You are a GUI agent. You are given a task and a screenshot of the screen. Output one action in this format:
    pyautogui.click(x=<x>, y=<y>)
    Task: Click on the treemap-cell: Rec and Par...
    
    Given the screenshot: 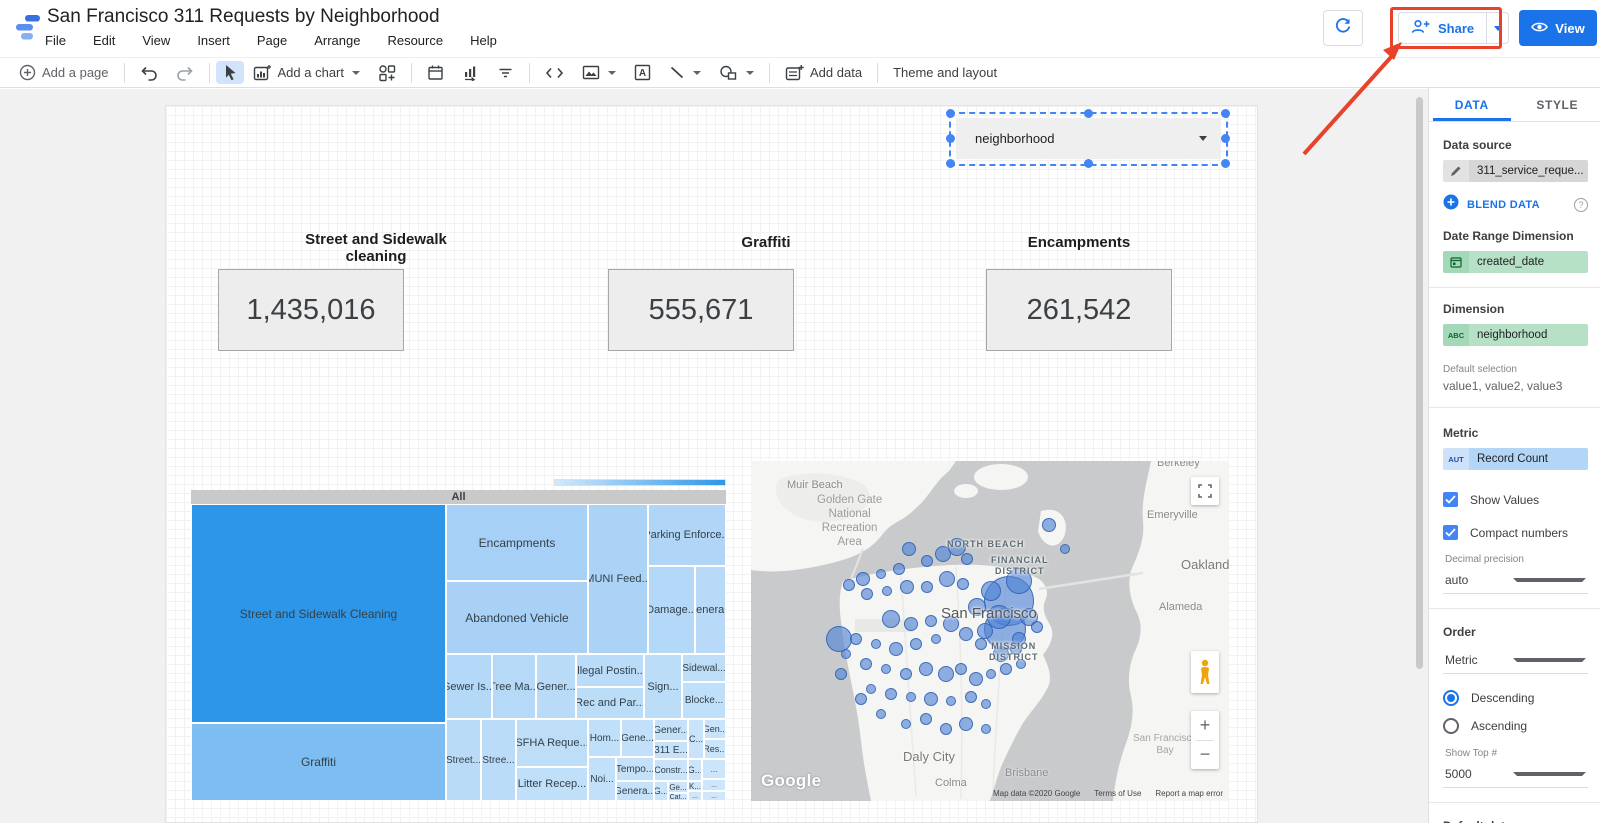 What is the action you would take?
    pyautogui.click(x=610, y=703)
    